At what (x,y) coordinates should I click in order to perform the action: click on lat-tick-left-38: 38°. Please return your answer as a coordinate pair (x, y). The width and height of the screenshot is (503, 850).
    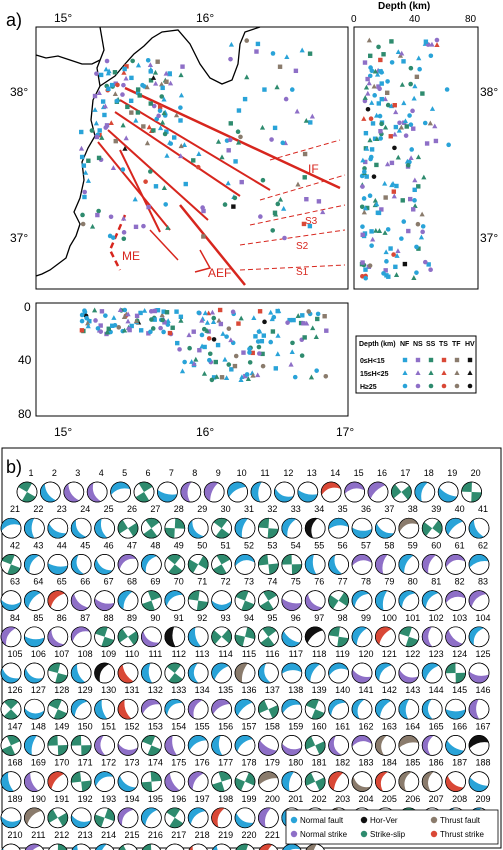
    Looking at the image, I should click on (19, 92).